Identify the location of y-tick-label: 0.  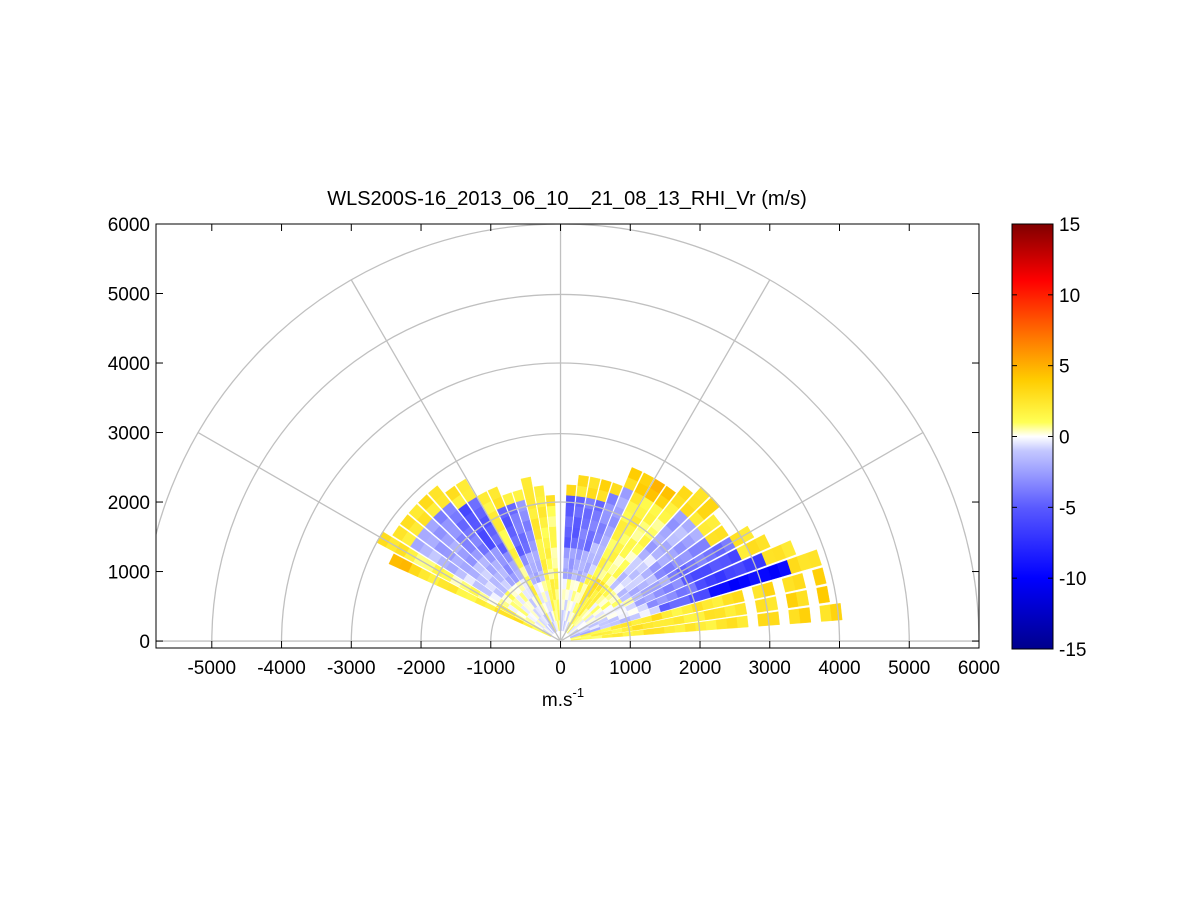
(144, 642).